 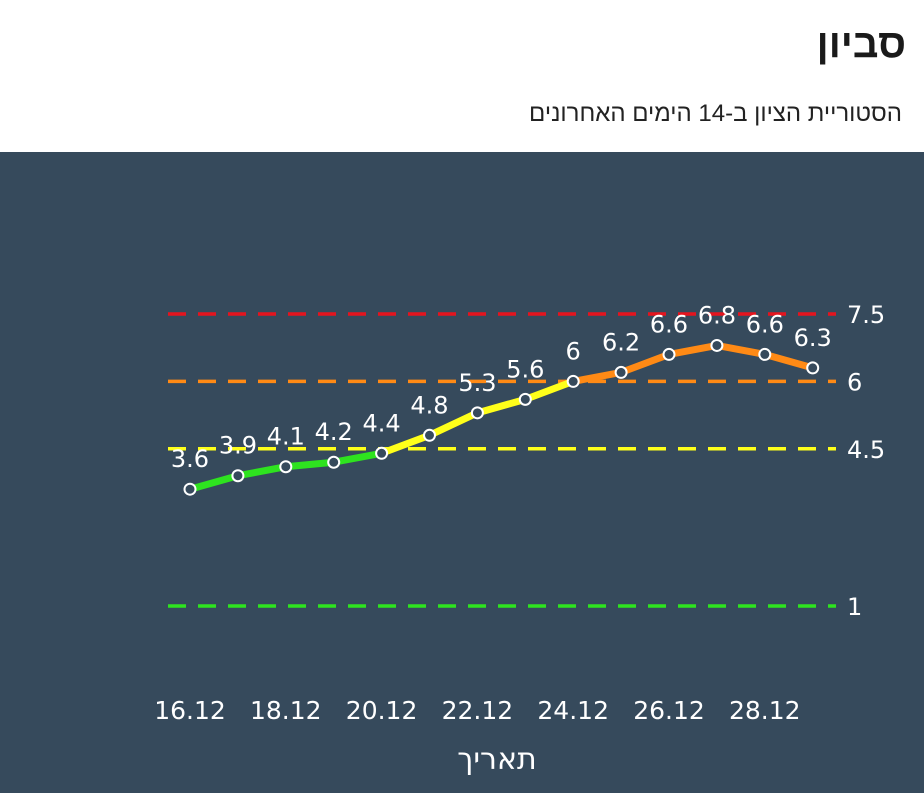 What do you see at coordinates (190, 459) in the screenshot?
I see `value-label: 3.6` at bounding box center [190, 459].